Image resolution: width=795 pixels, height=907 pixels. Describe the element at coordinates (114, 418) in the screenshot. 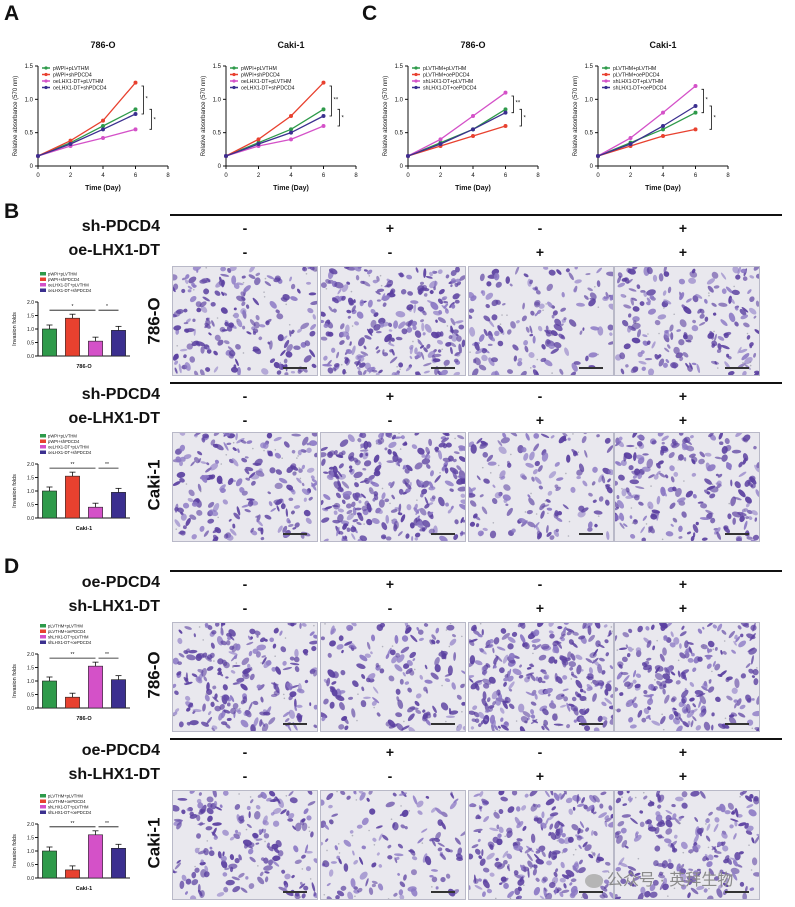

I see `treatment-label: oe-LHX1-DT` at that location.